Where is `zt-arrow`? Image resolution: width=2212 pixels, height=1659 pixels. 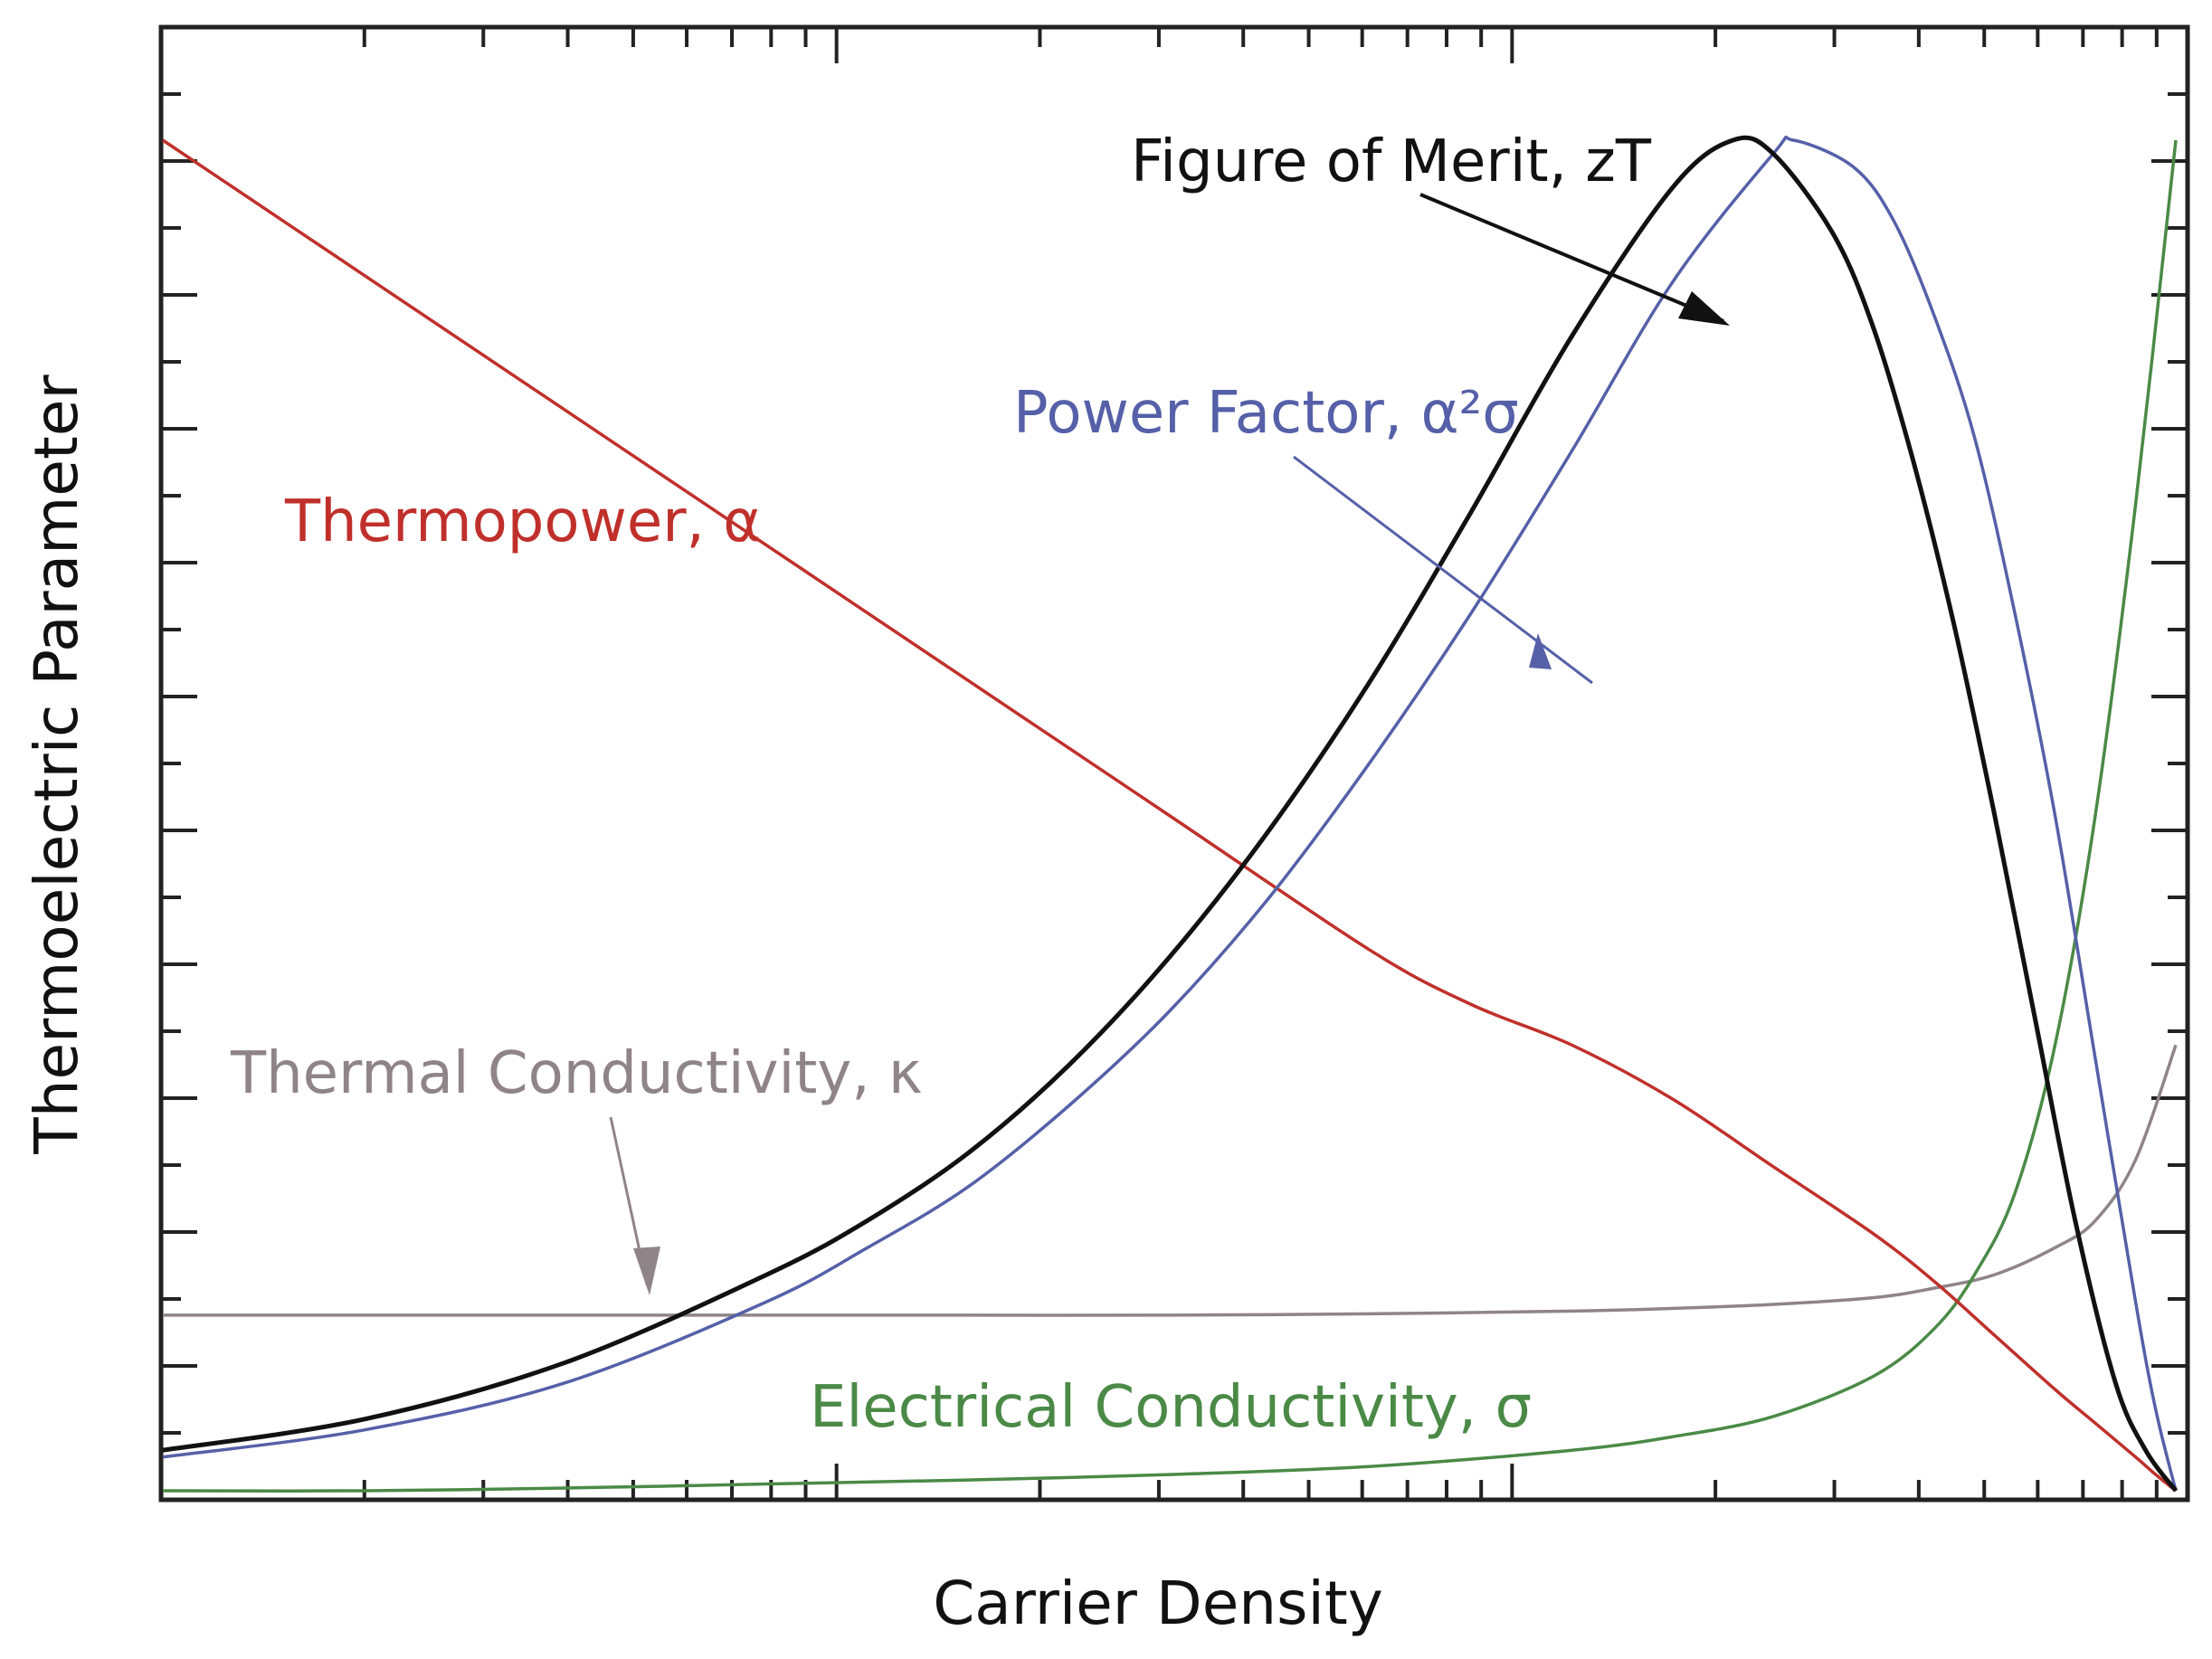
zt-arrow is located at coordinates (1571, 258).